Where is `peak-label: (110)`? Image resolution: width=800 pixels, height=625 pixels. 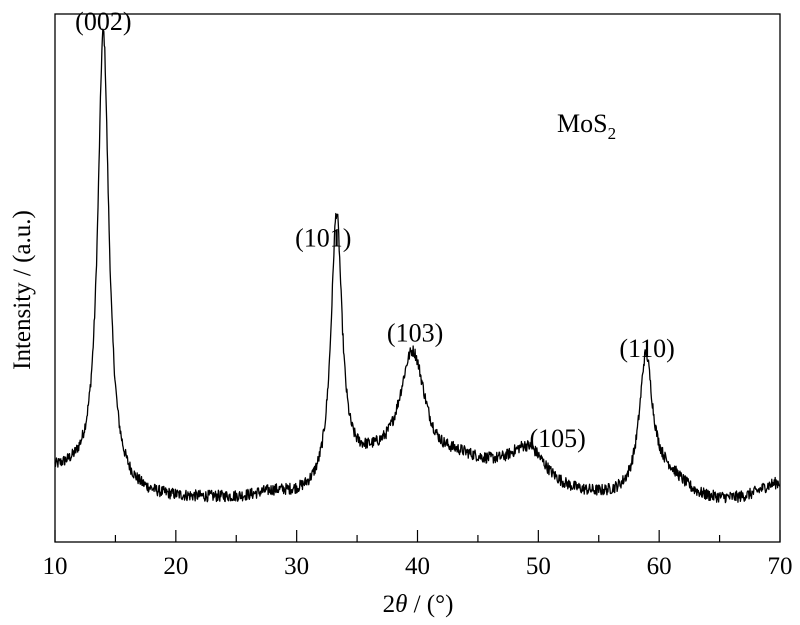 peak-label: (110) is located at coordinates (646, 348).